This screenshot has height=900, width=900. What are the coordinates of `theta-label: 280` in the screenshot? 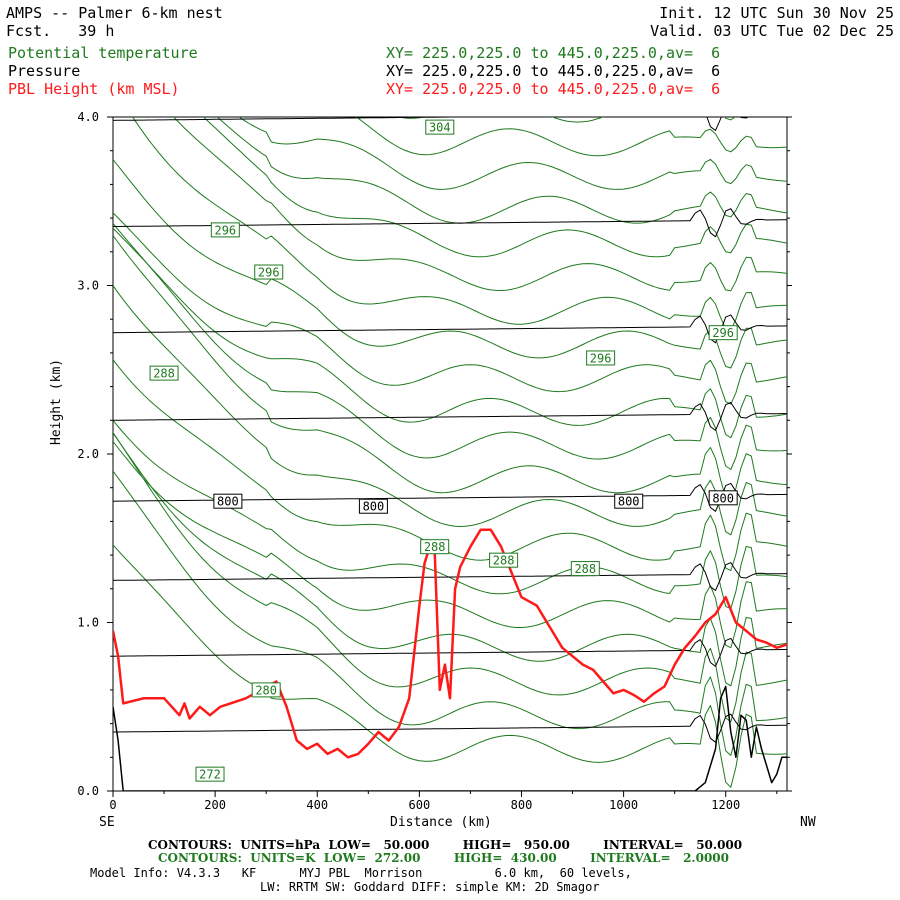 It's located at (266, 690).